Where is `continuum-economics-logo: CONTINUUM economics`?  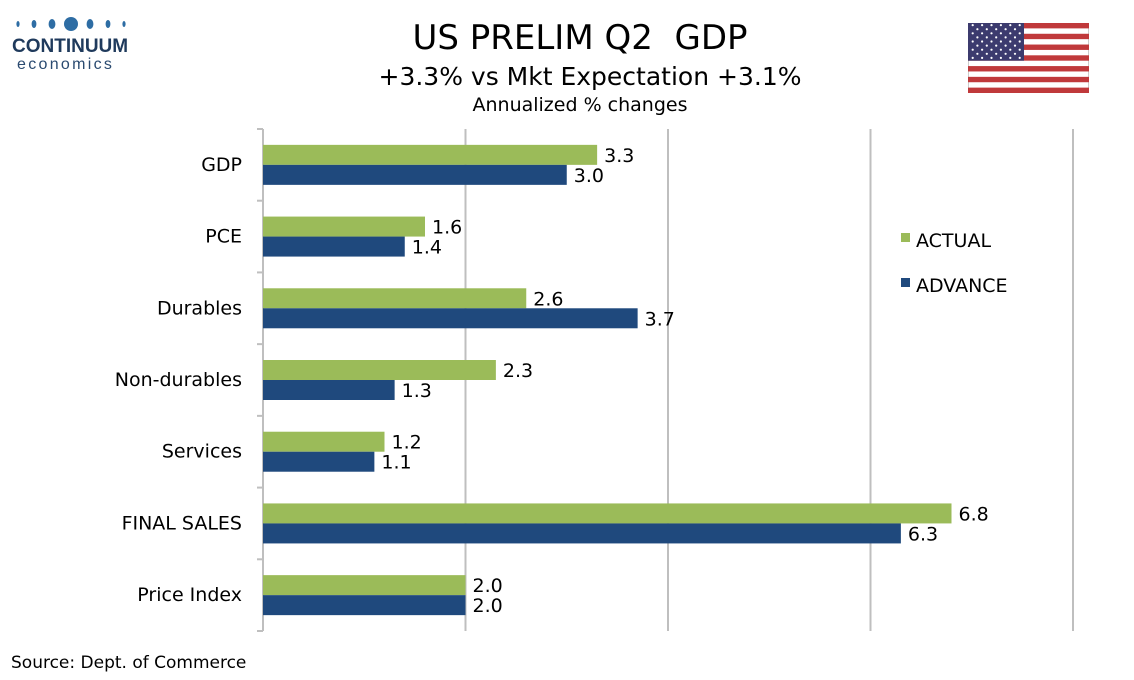
continuum-economics-logo: CONTINUUM economics is located at coordinates (77, 45).